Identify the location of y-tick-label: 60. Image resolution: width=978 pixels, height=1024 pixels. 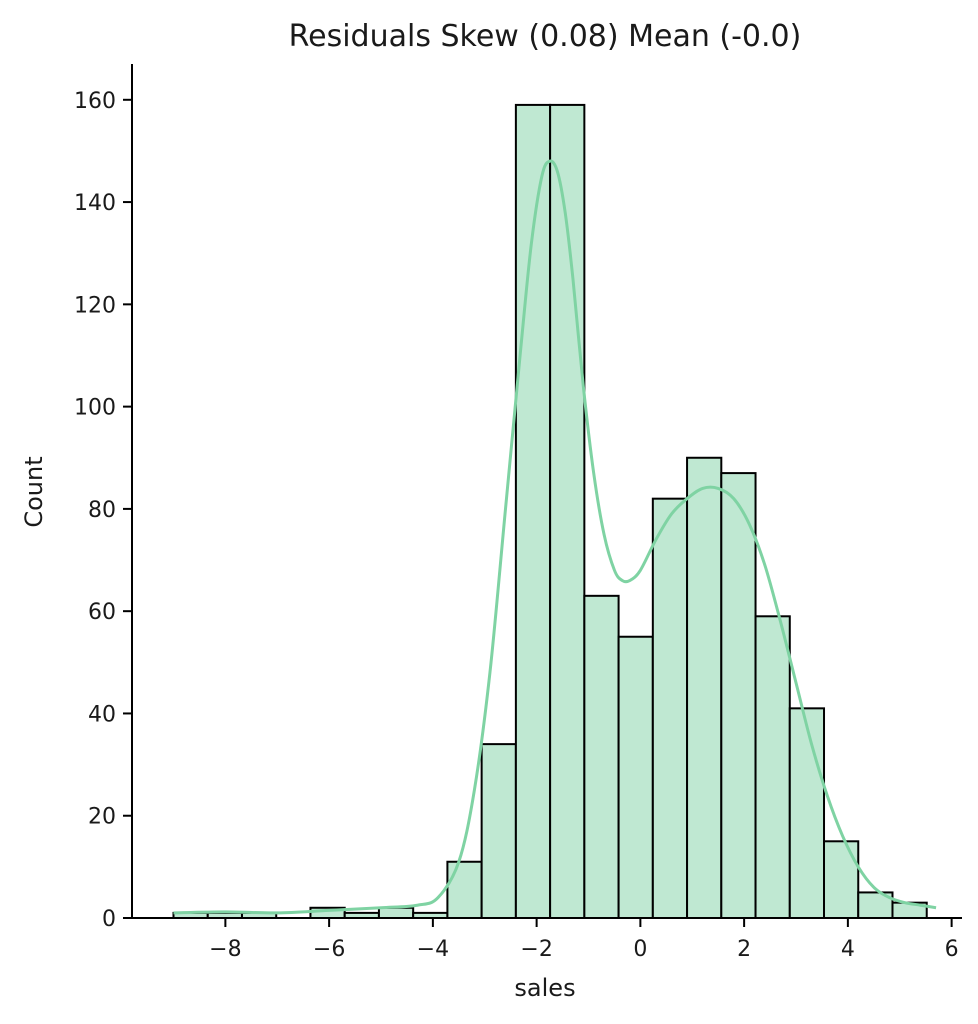
(102, 612).